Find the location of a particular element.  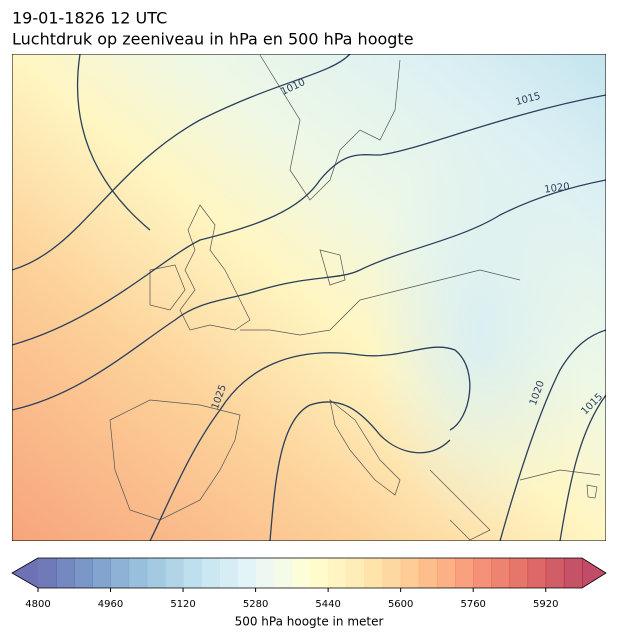

colorbar-tick-label: 4800 is located at coordinates (37, 604).